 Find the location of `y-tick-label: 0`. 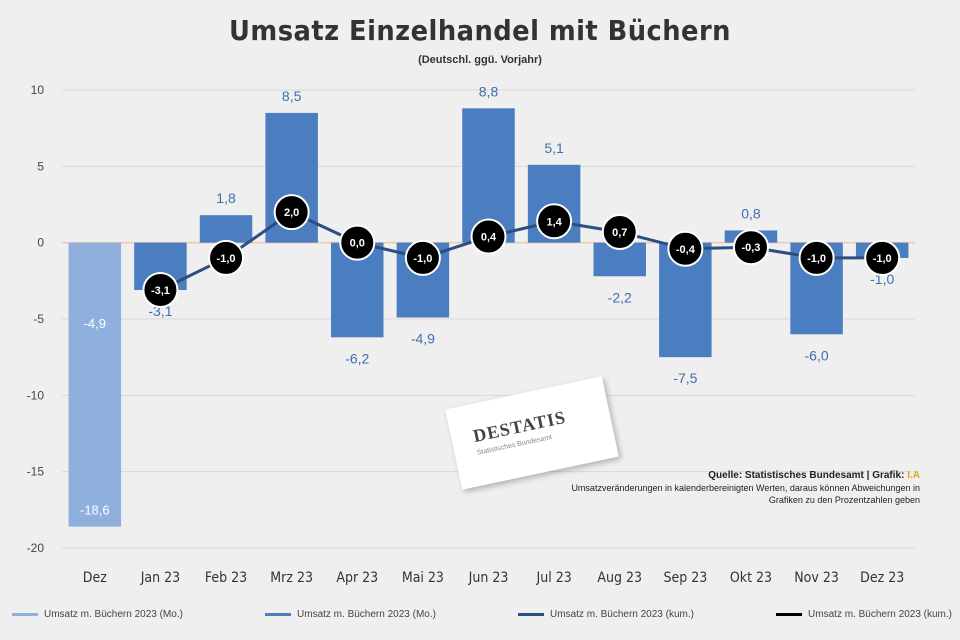

y-tick-label: 0 is located at coordinates (40, 243).